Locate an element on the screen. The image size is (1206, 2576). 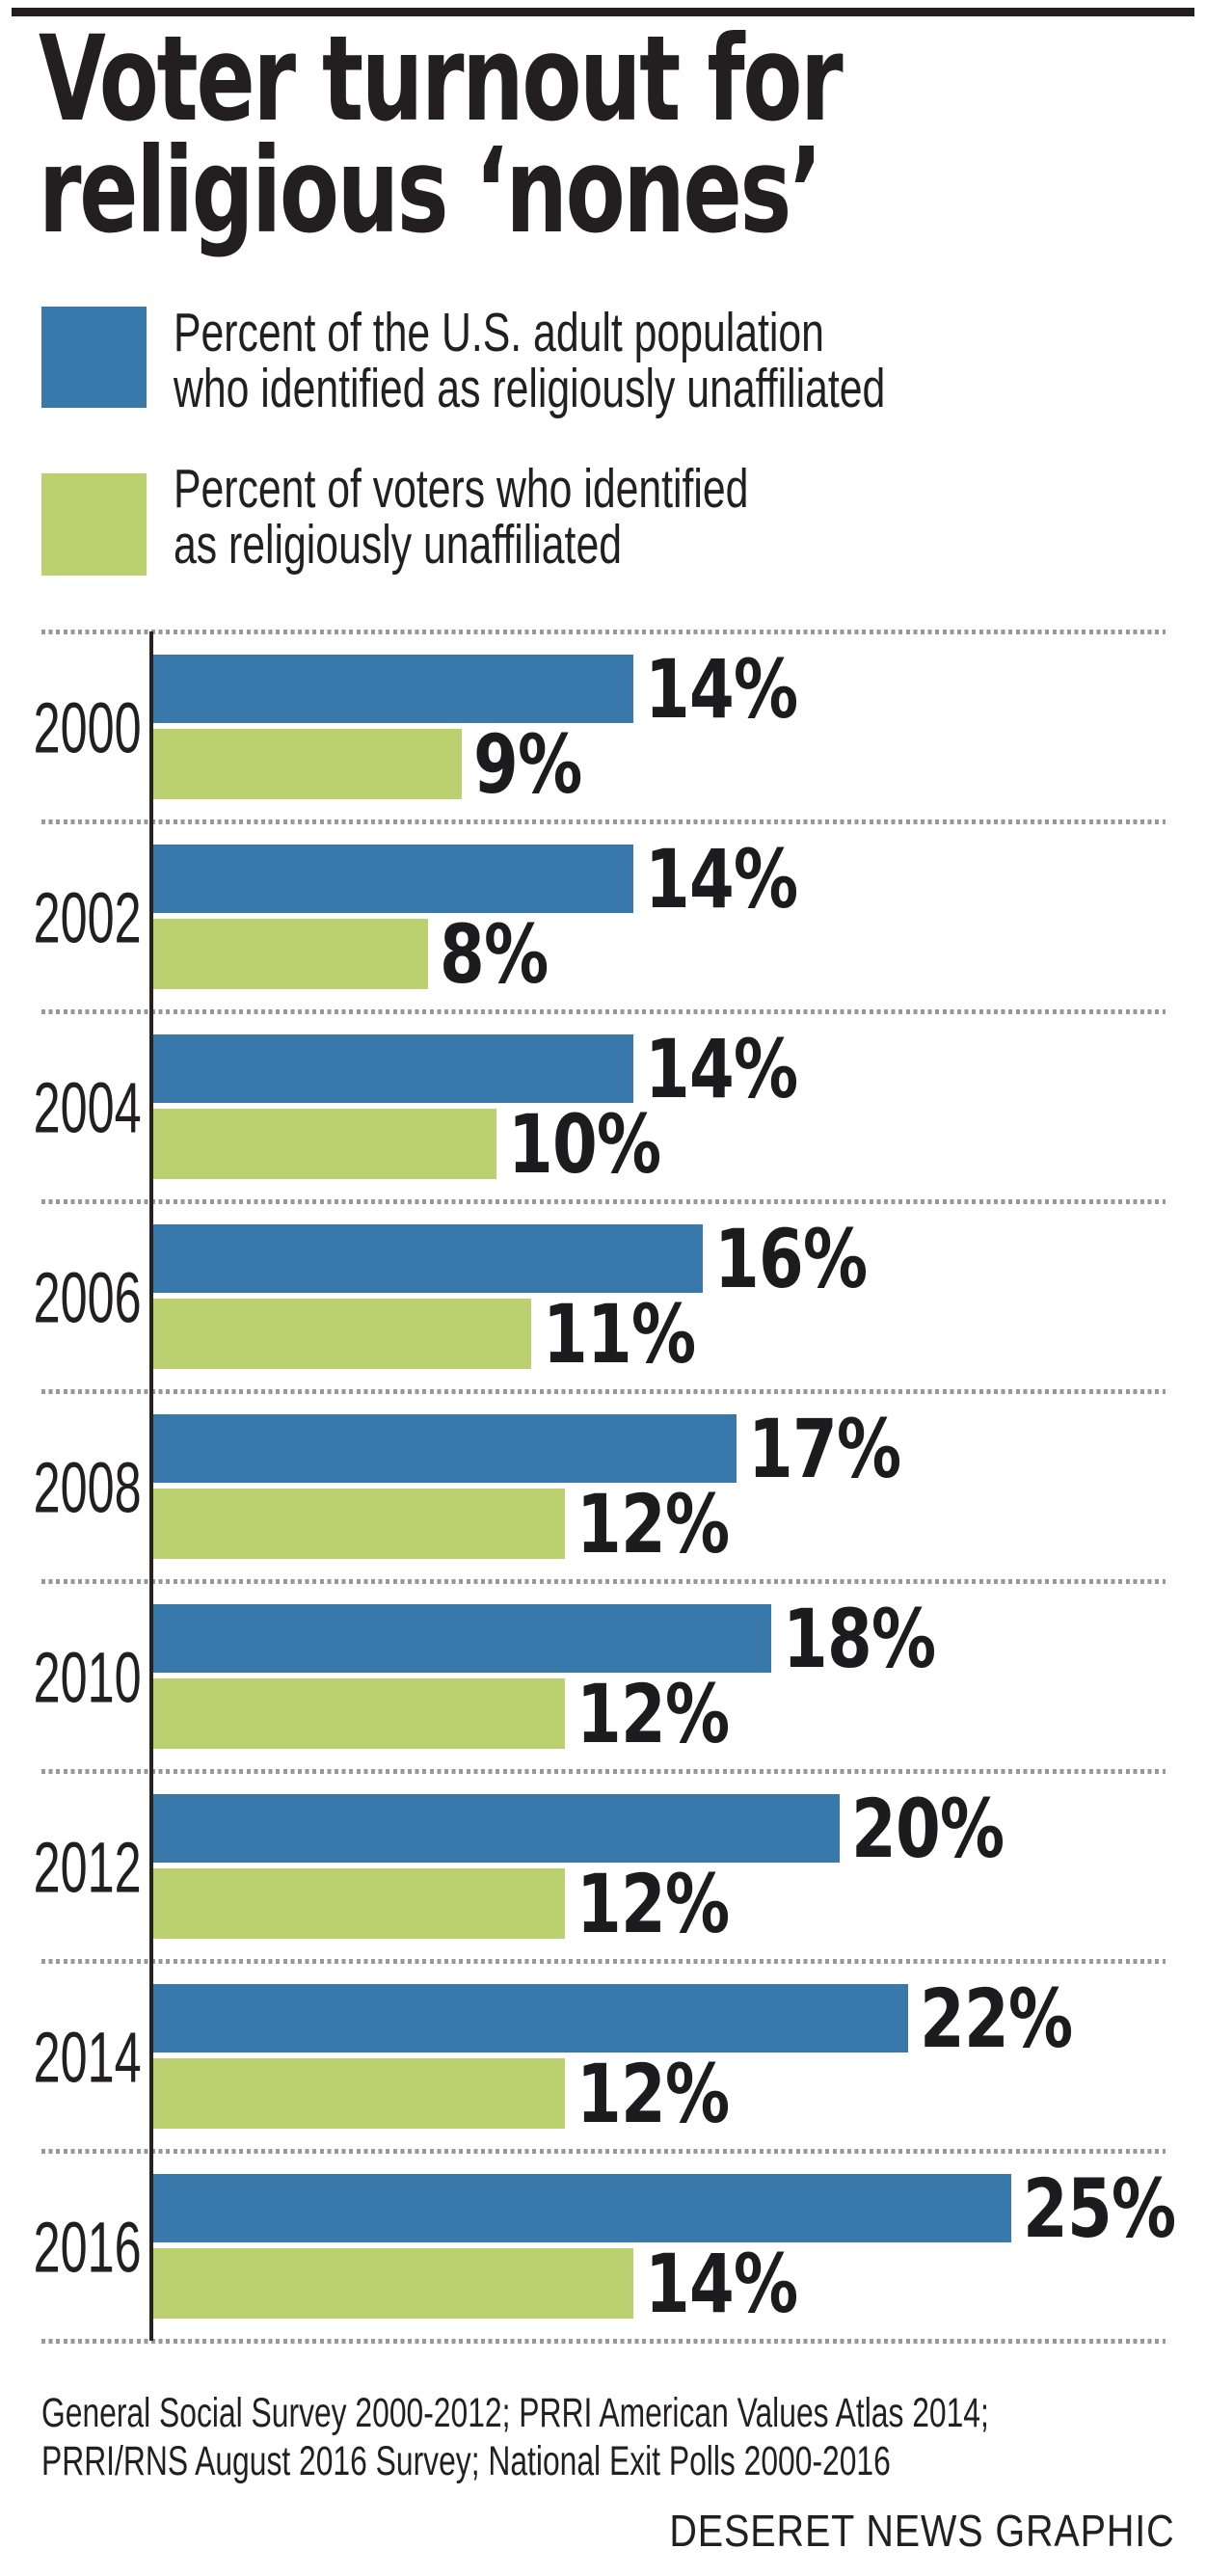
page-title-line2: religious ‘nones’ is located at coordinates (430, 191).